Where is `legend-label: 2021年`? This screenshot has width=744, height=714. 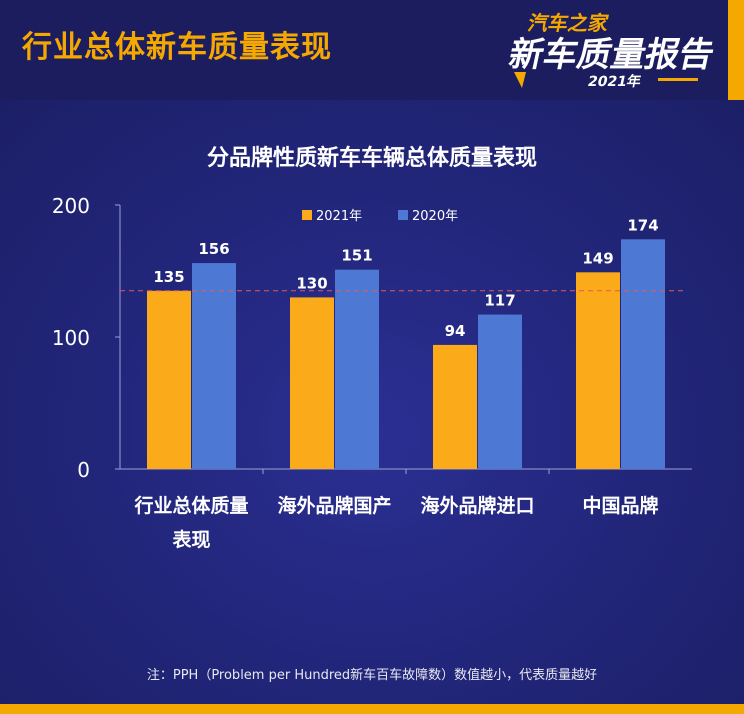
legend-label: 2021年 is located at coordinates (339, 216).